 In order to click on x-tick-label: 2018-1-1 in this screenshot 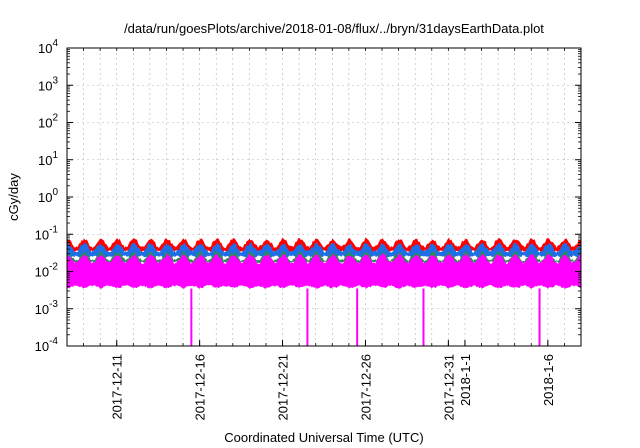, I will do `click(465, 380)`.